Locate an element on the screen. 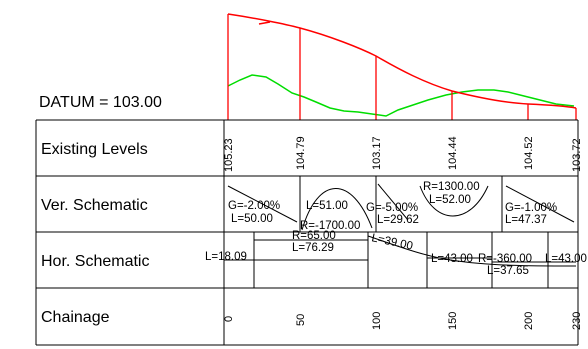 This screenshot has width=588, height=349. datum-label: DATUM = 103.00 is located at coordinates (100, 102).